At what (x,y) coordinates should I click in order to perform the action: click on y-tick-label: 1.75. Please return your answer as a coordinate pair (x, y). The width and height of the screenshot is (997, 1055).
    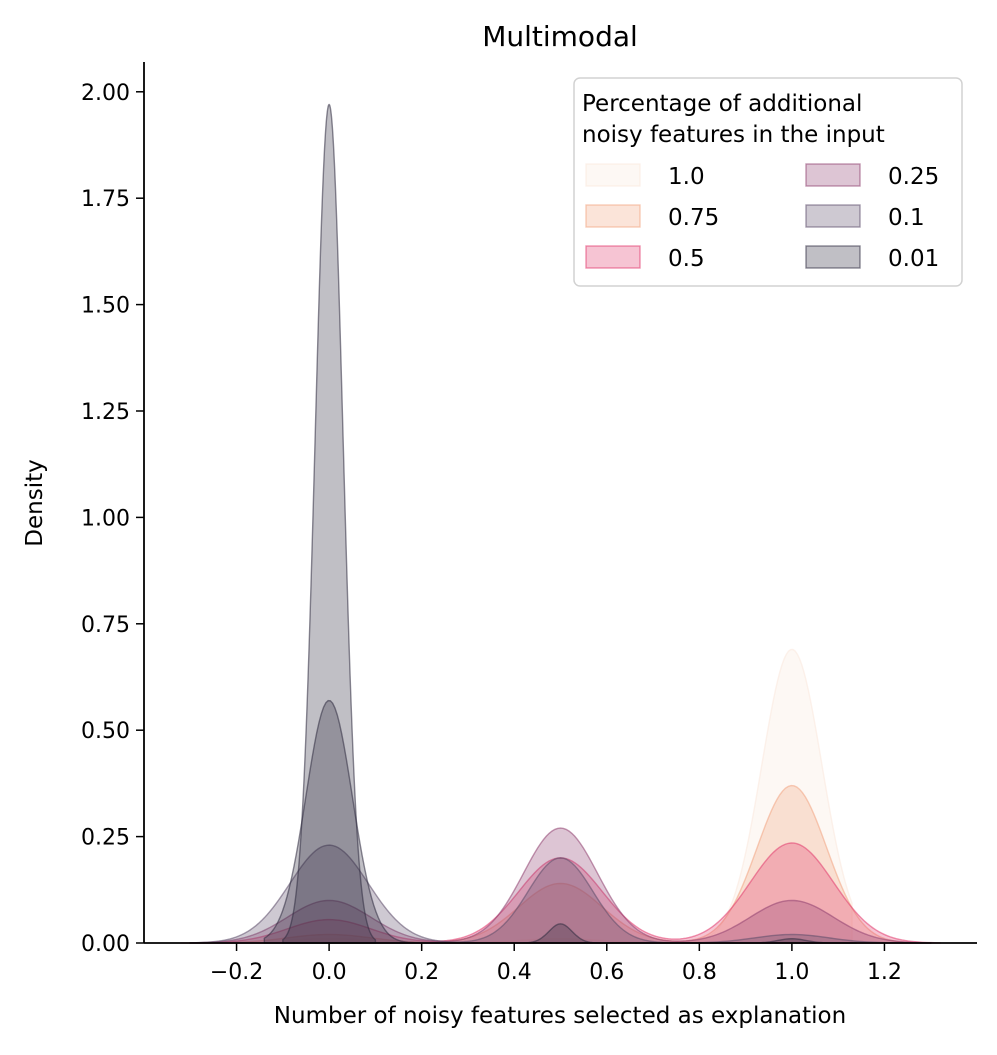
    Looking at the image, I should click on (105, 199).